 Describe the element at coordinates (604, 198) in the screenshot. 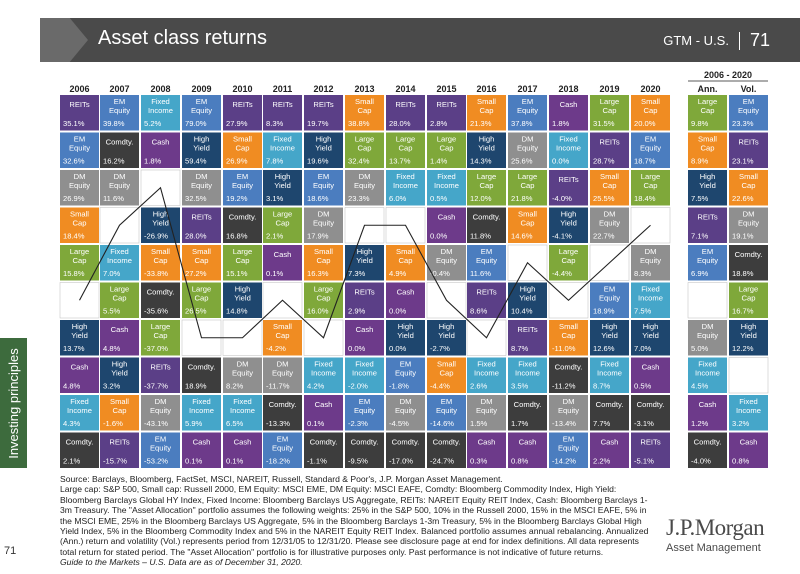

I see `cell-value: 25.5%` at that location.